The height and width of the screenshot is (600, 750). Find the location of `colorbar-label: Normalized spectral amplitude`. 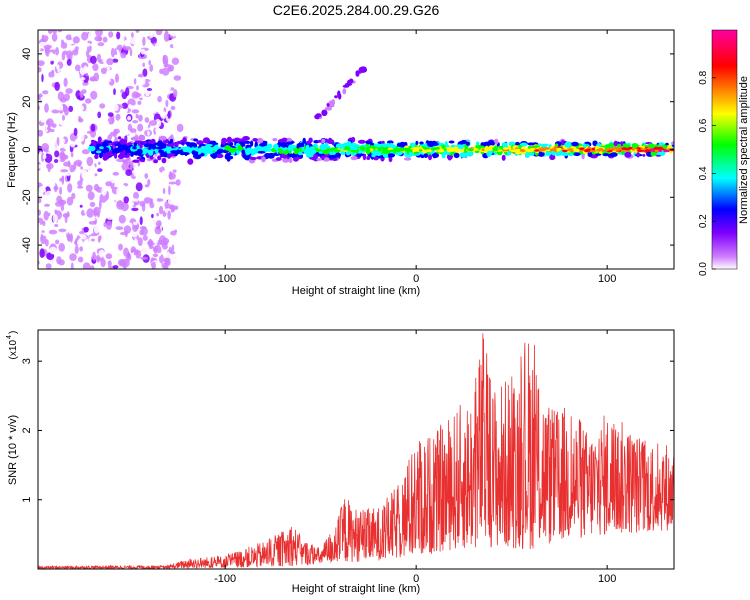

colorbar-label: Normalized spectral amplitude is located at coordinates (744, 150).